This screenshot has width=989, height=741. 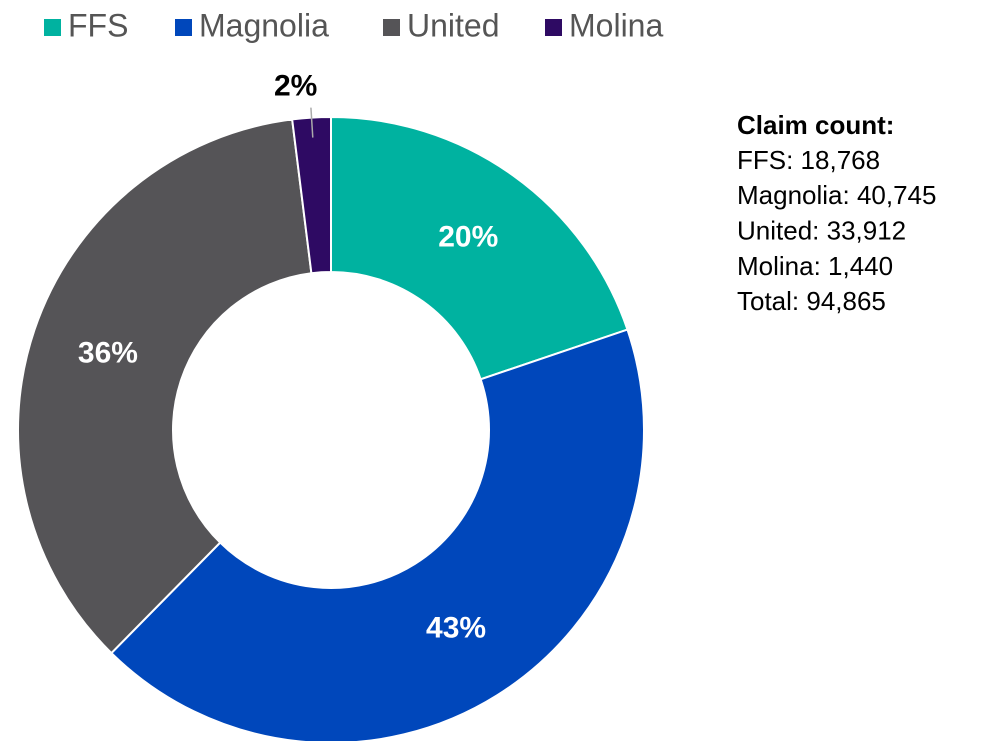 I want to click on annotation-line: United: 33,912, so click(x=821, y=230).